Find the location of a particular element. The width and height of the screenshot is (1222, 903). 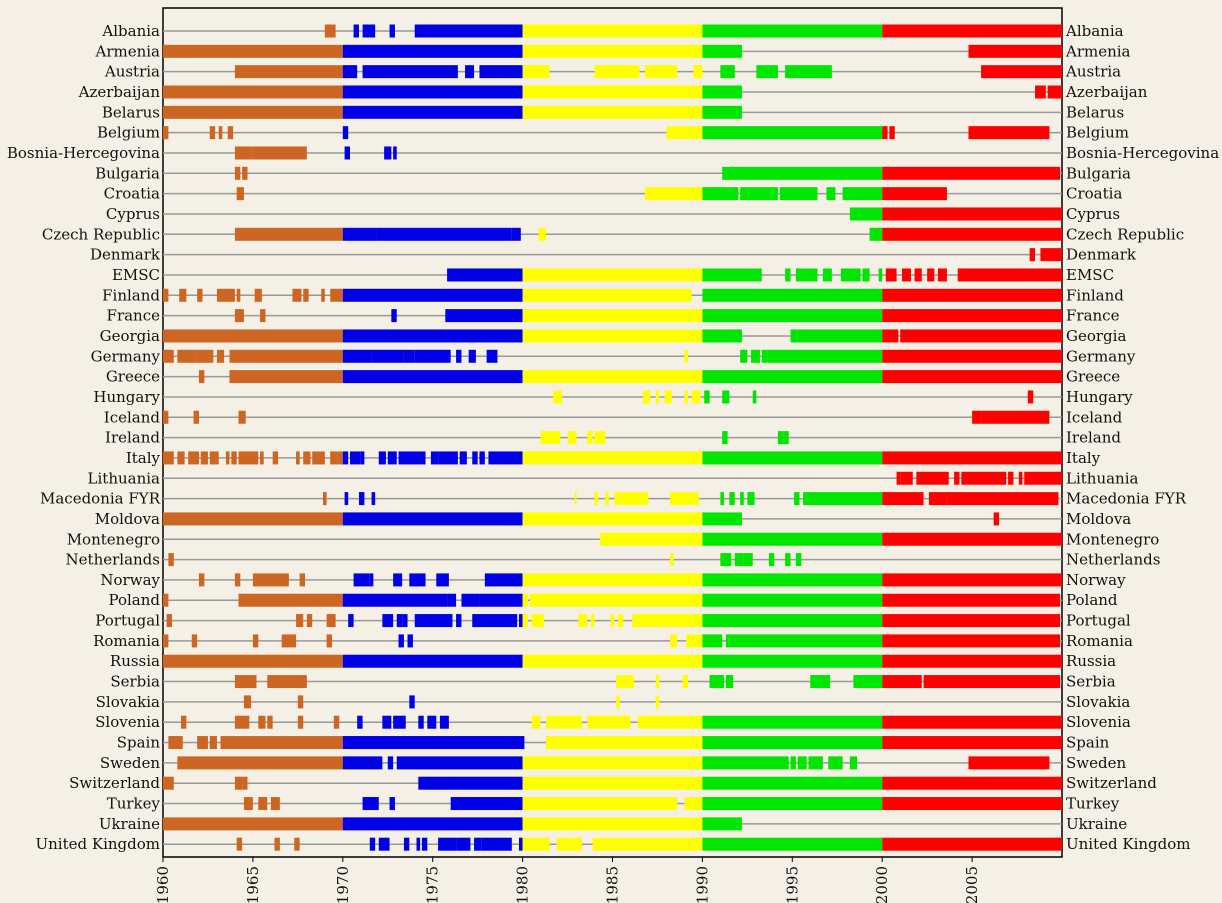

country-label-right: Austria is located at coordinates (1093, 72).